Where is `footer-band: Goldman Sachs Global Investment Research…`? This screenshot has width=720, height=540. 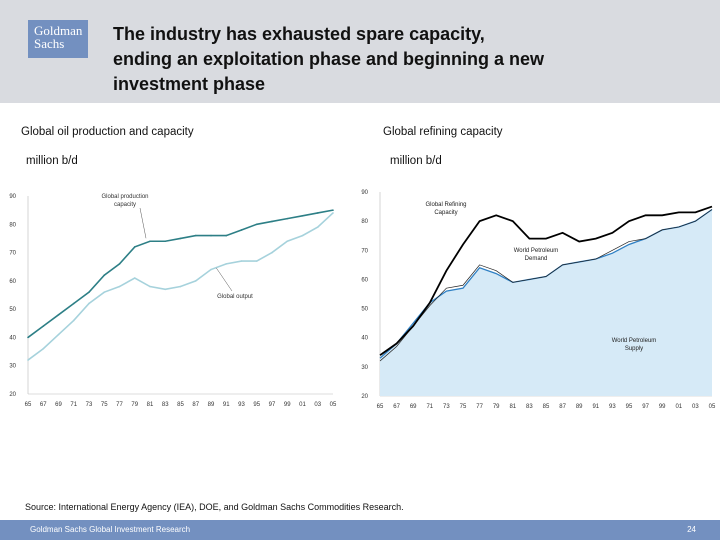
footer-band: Goldman Sachs Global Investment Research… is located at coordinates (360, 530).